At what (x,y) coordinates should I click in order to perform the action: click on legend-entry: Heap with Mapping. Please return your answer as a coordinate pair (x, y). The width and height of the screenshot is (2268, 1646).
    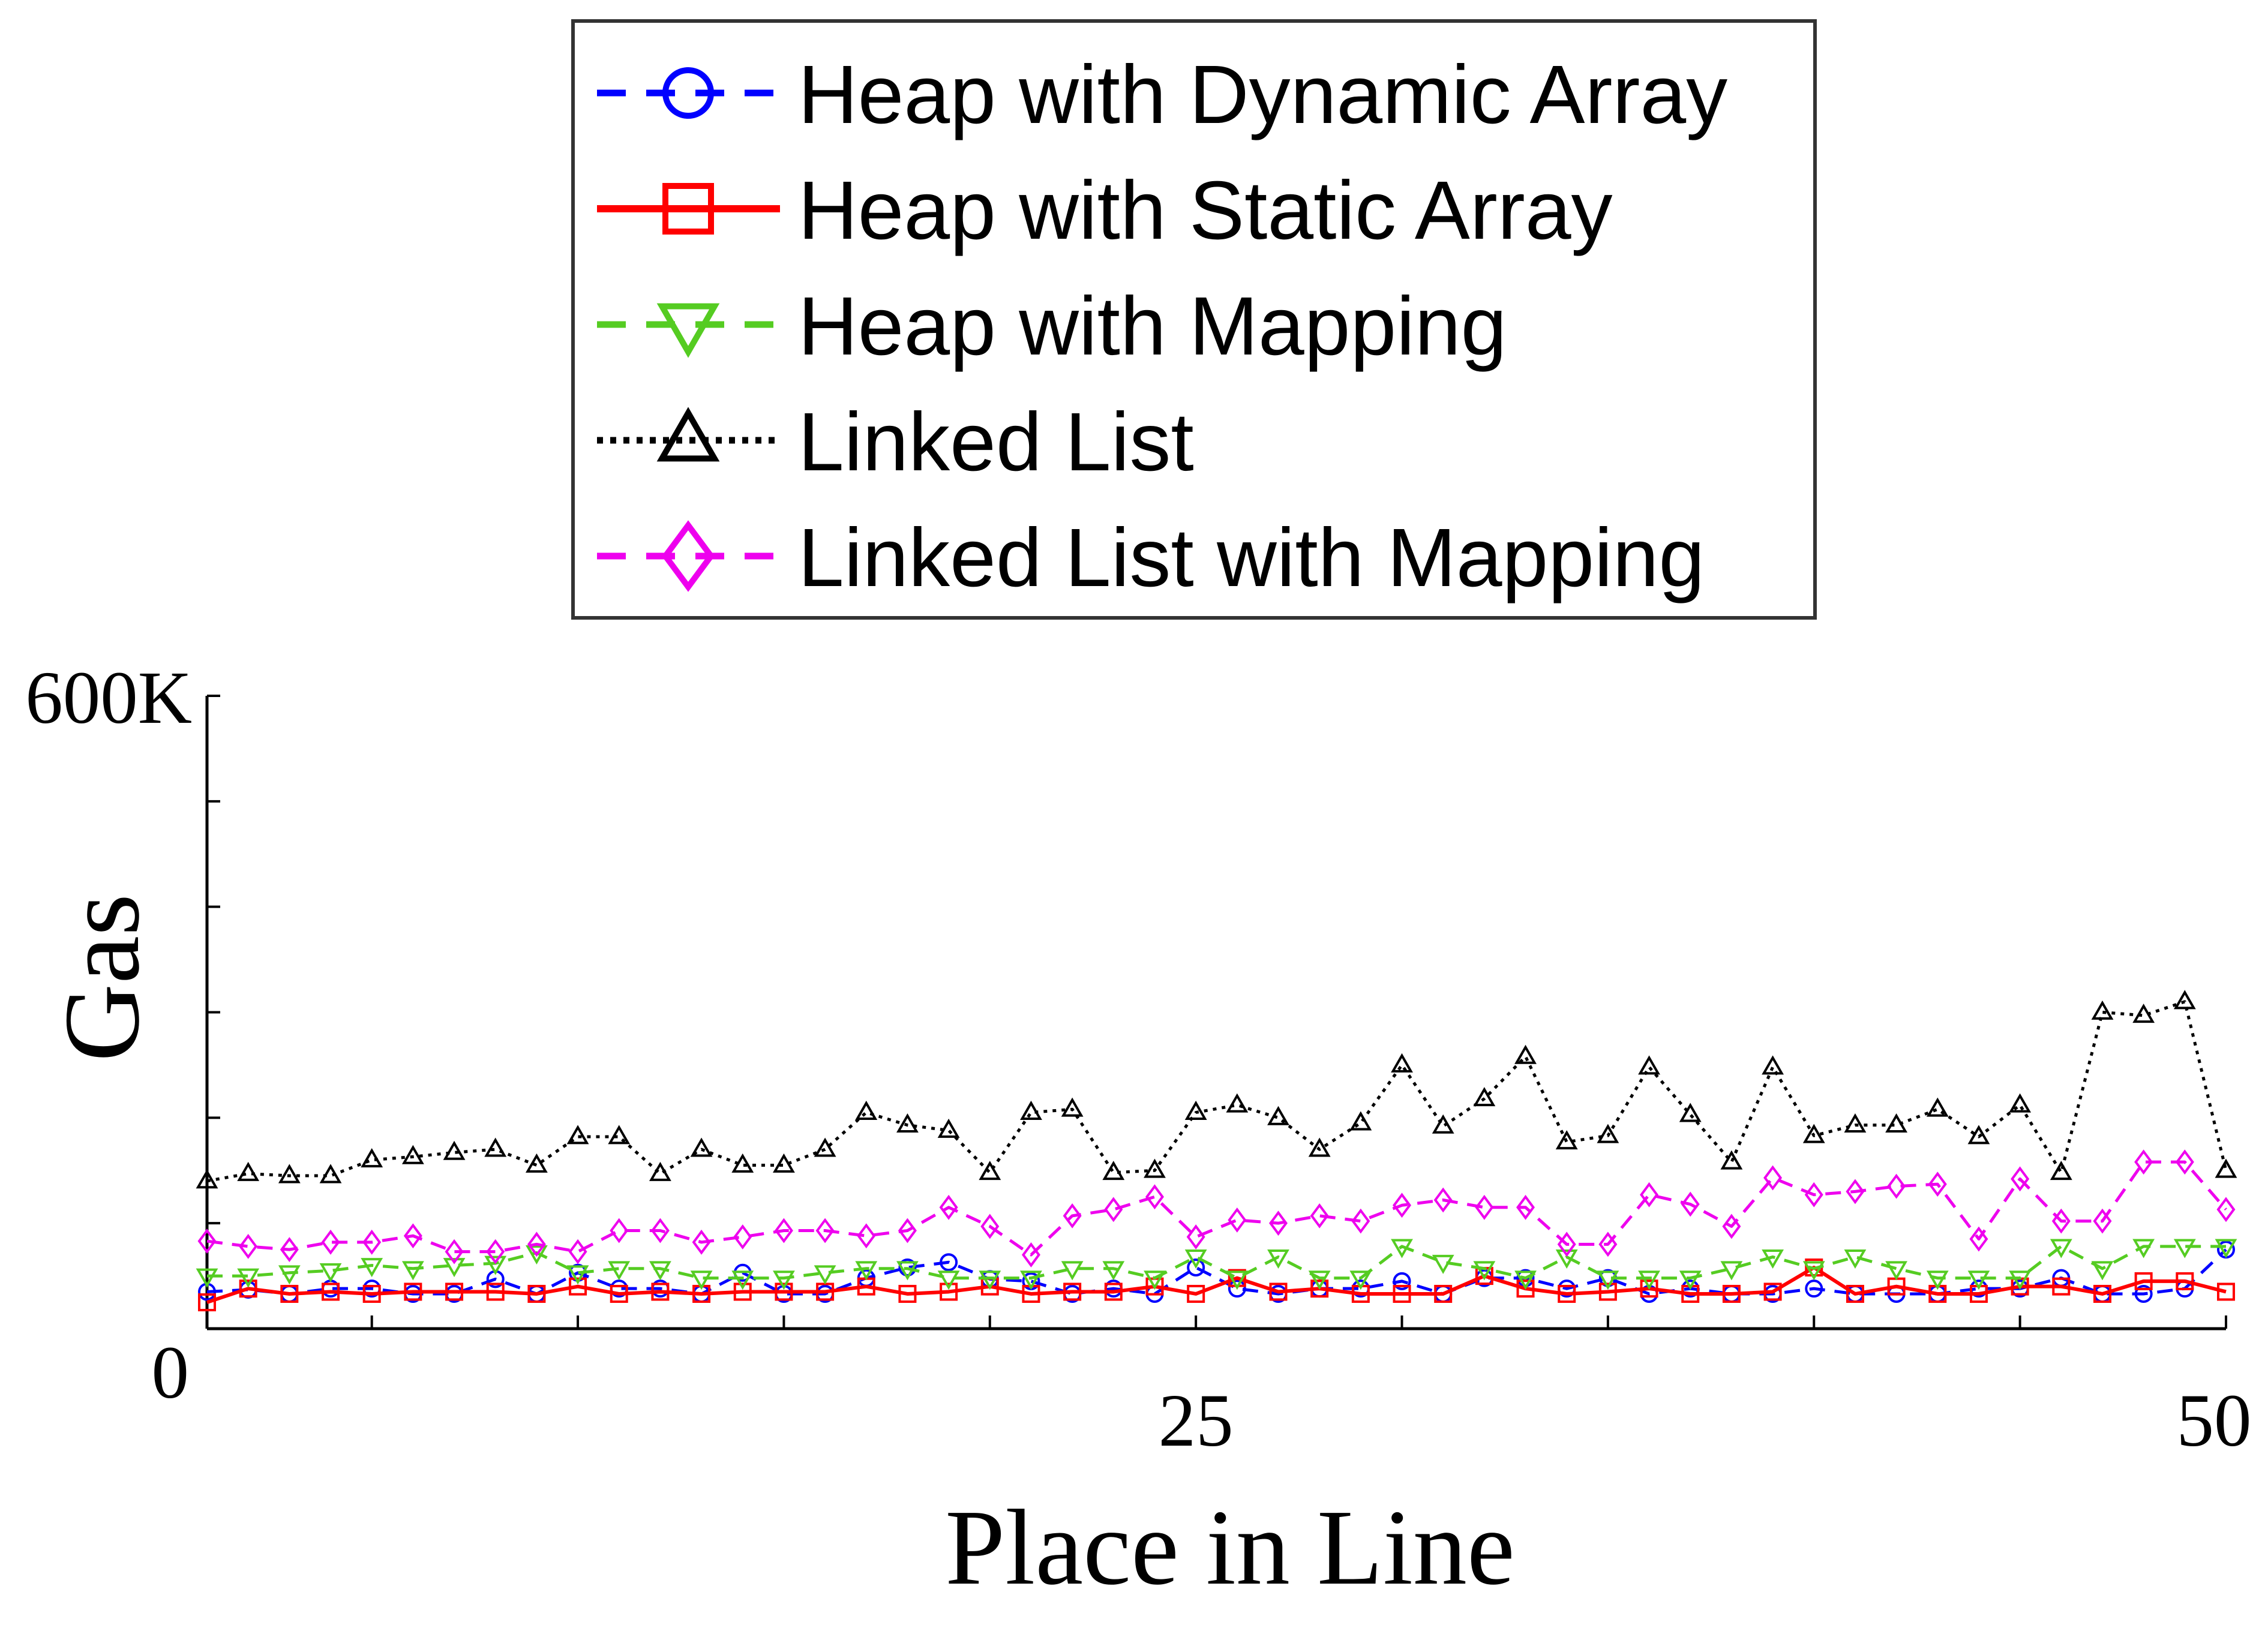
    Looking at the image, I should click on (1052, 326).